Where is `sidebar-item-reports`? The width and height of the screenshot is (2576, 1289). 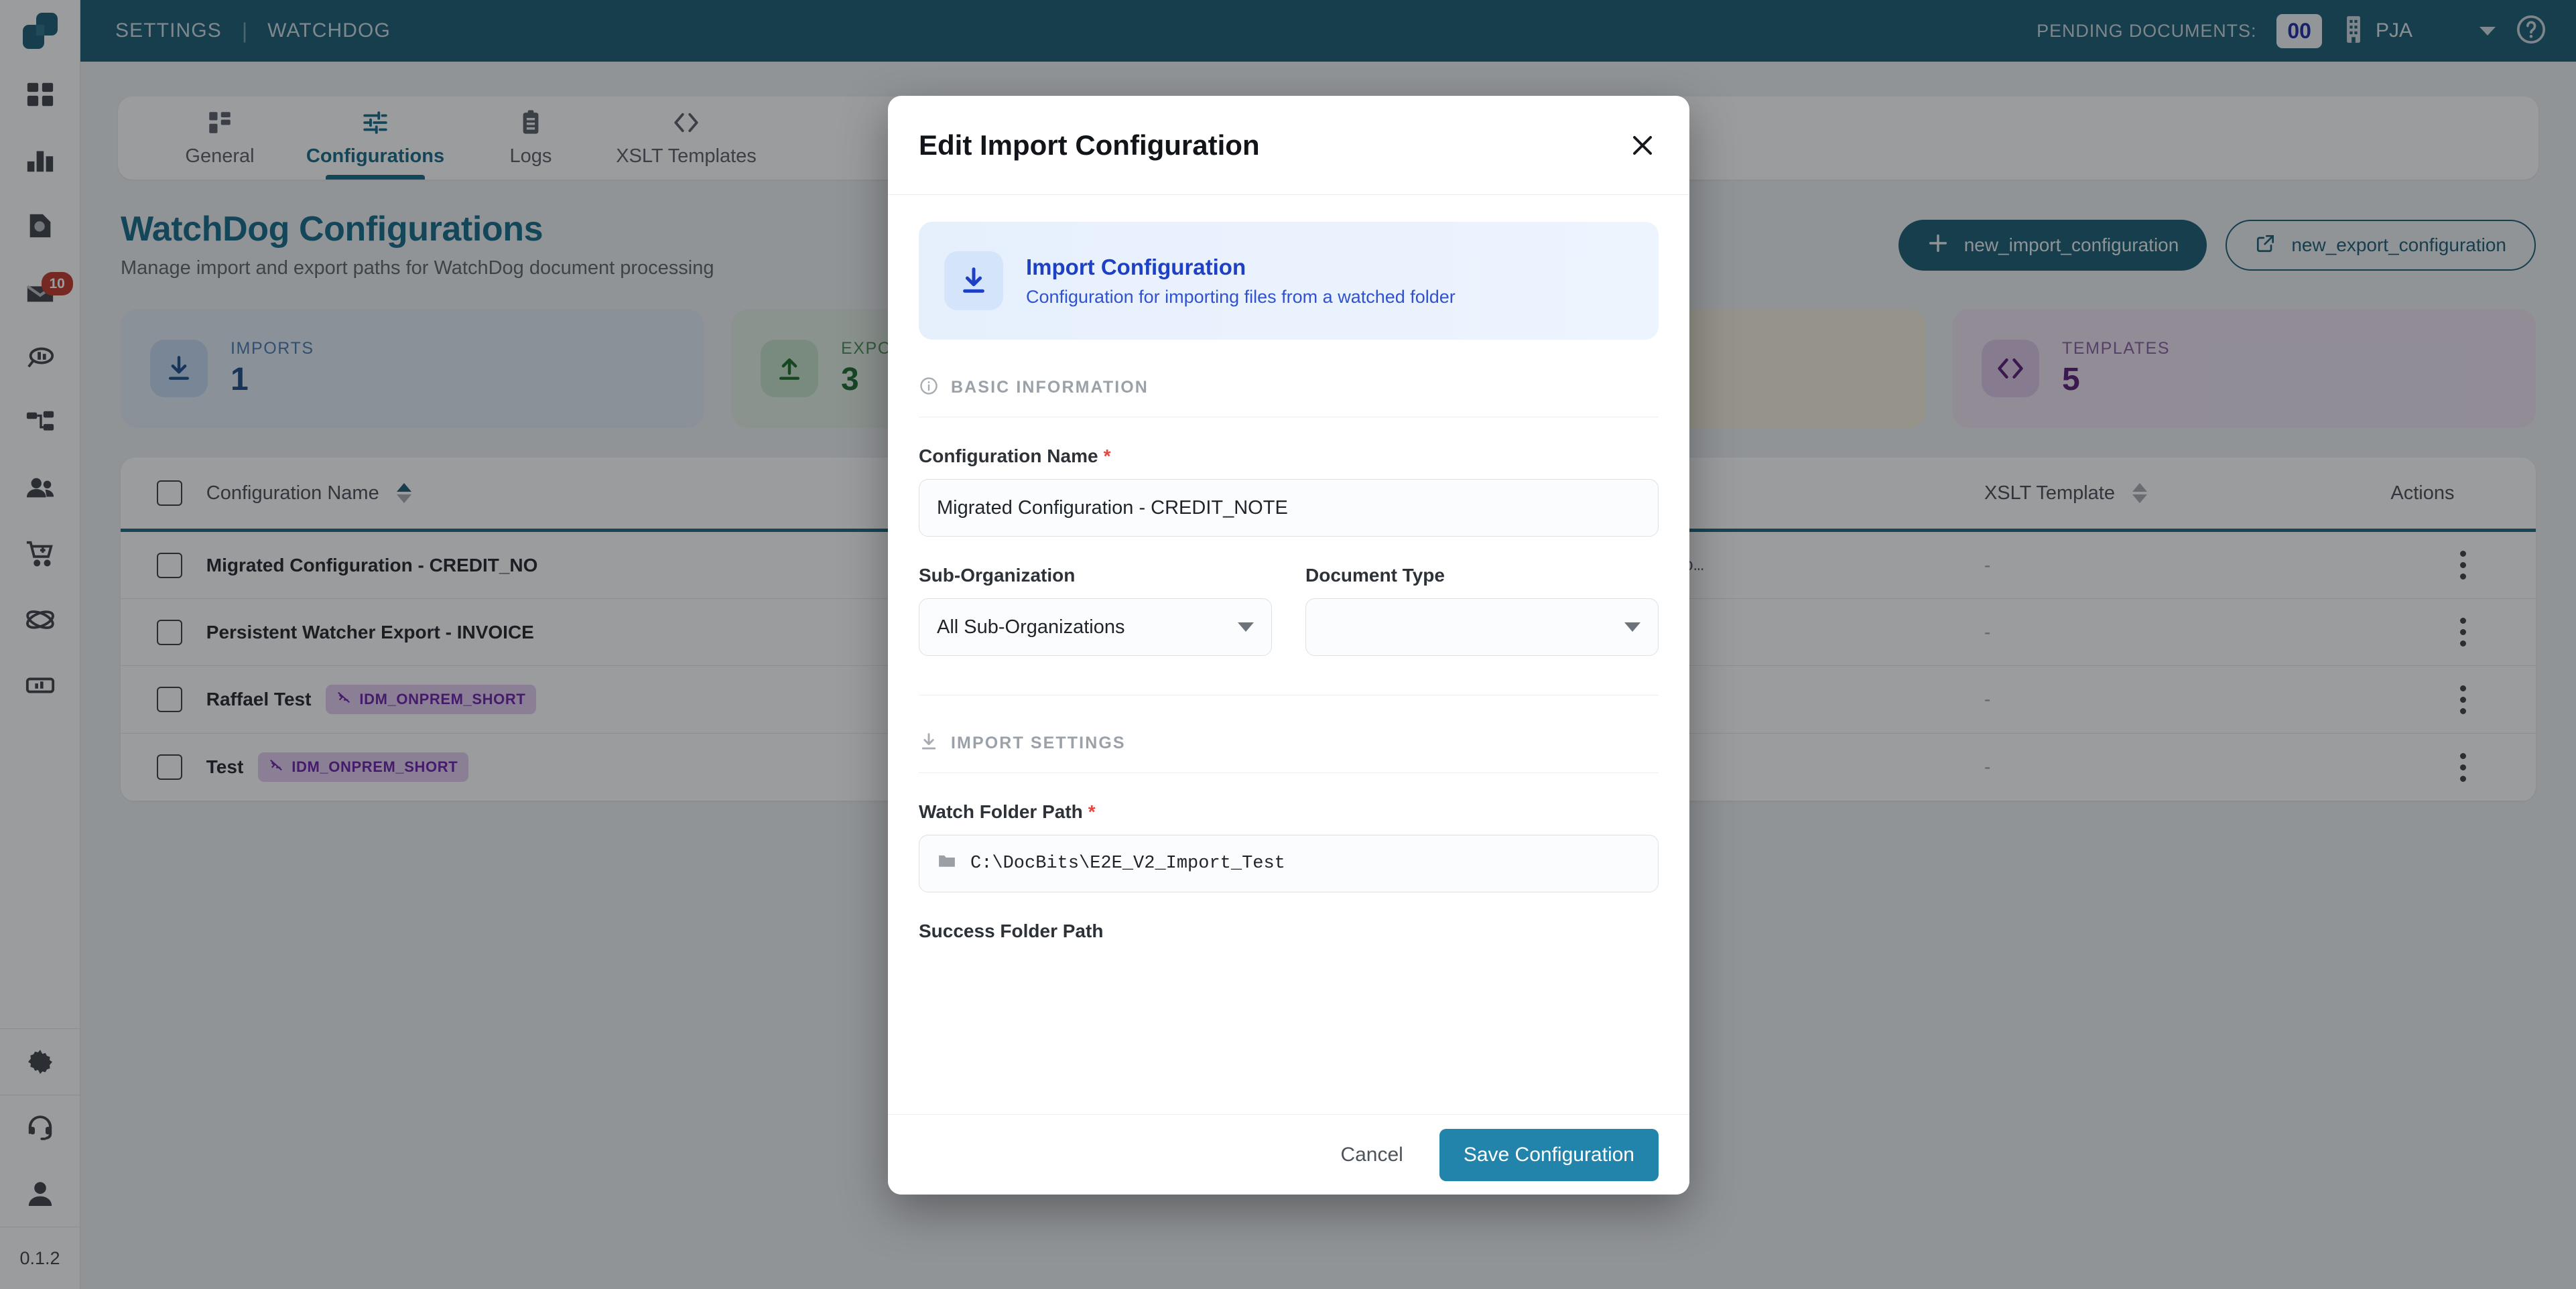 sidebar-item-reports is located at coordinates (40, 685).